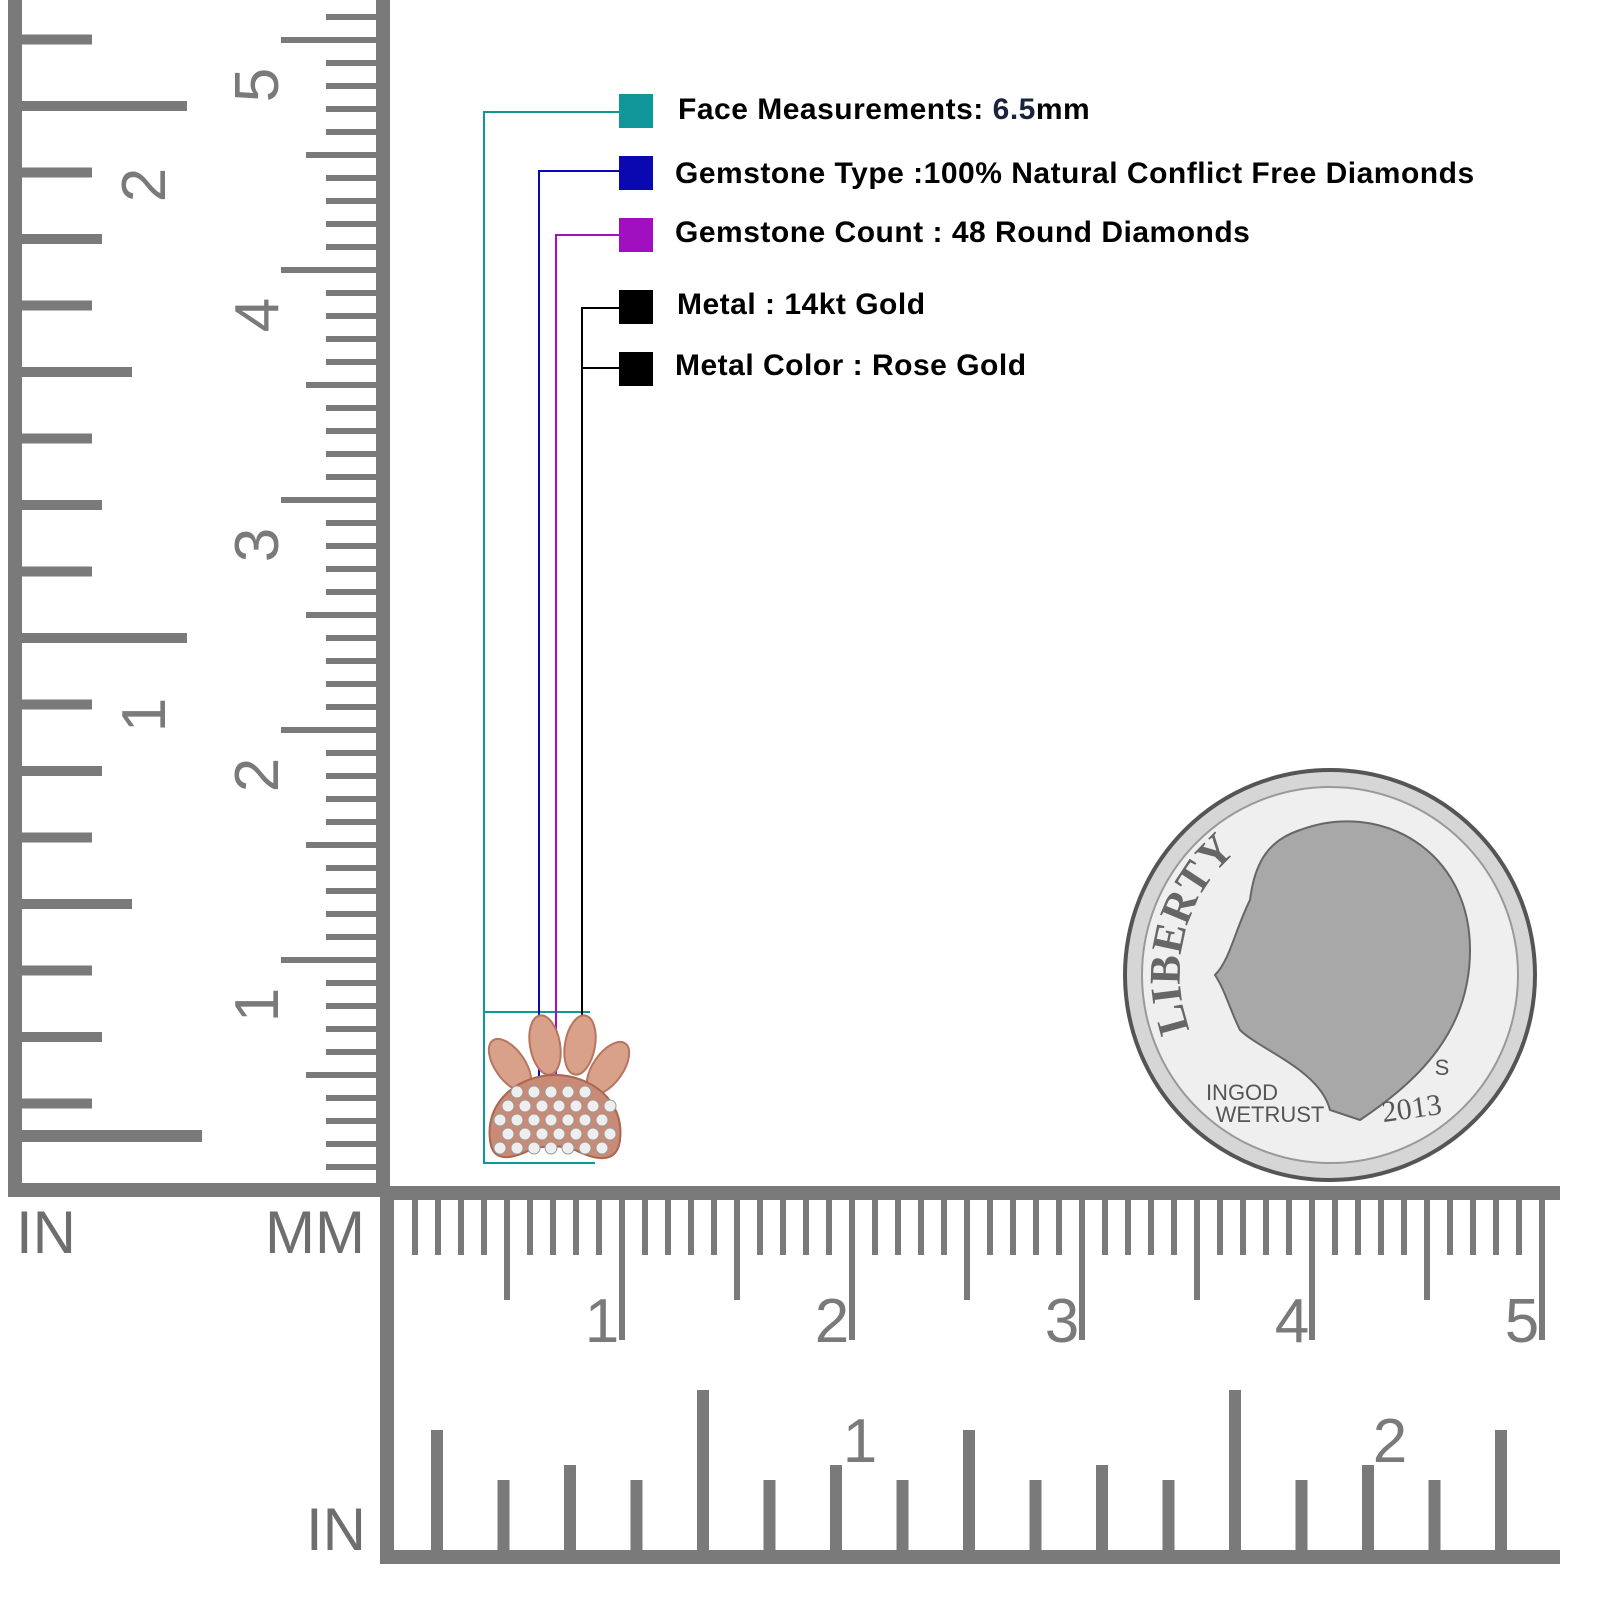 The image size is (1600, 1600). Describe the element at coordinates (257, 315) in the screenshot. I see `left-cm-number: 4` at that location.